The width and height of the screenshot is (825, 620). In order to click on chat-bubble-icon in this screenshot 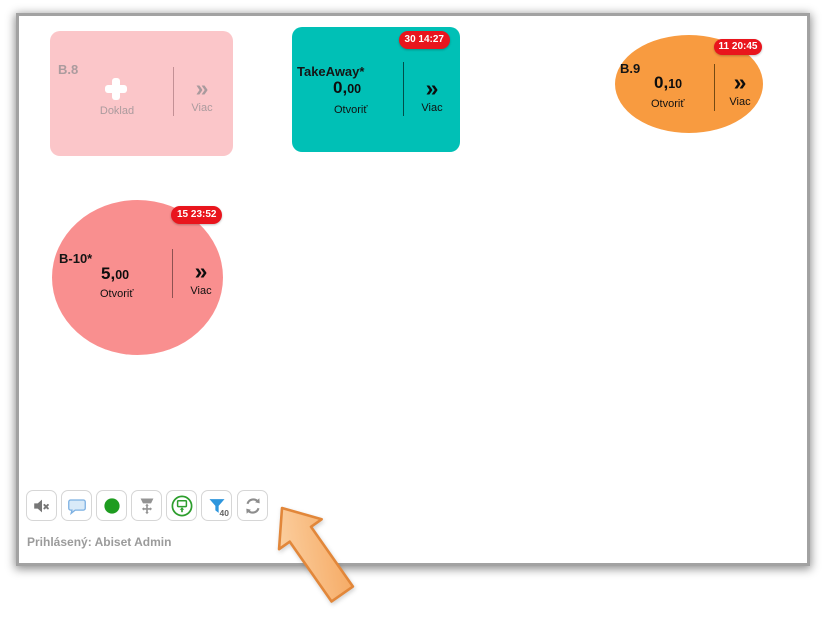, I will do `click(76, 506)`.